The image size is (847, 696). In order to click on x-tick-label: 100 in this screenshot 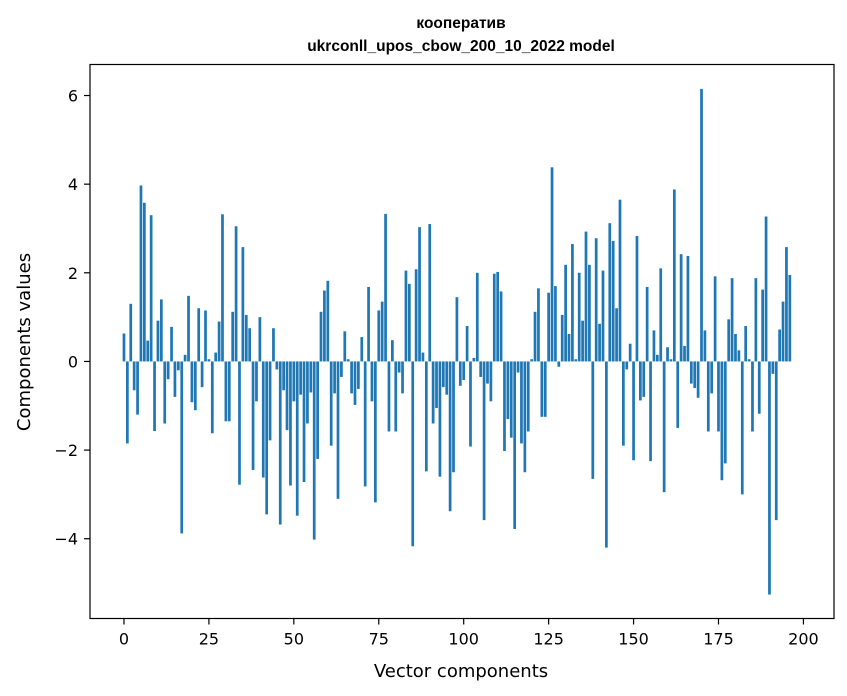, I will do `click(463, 639)`.